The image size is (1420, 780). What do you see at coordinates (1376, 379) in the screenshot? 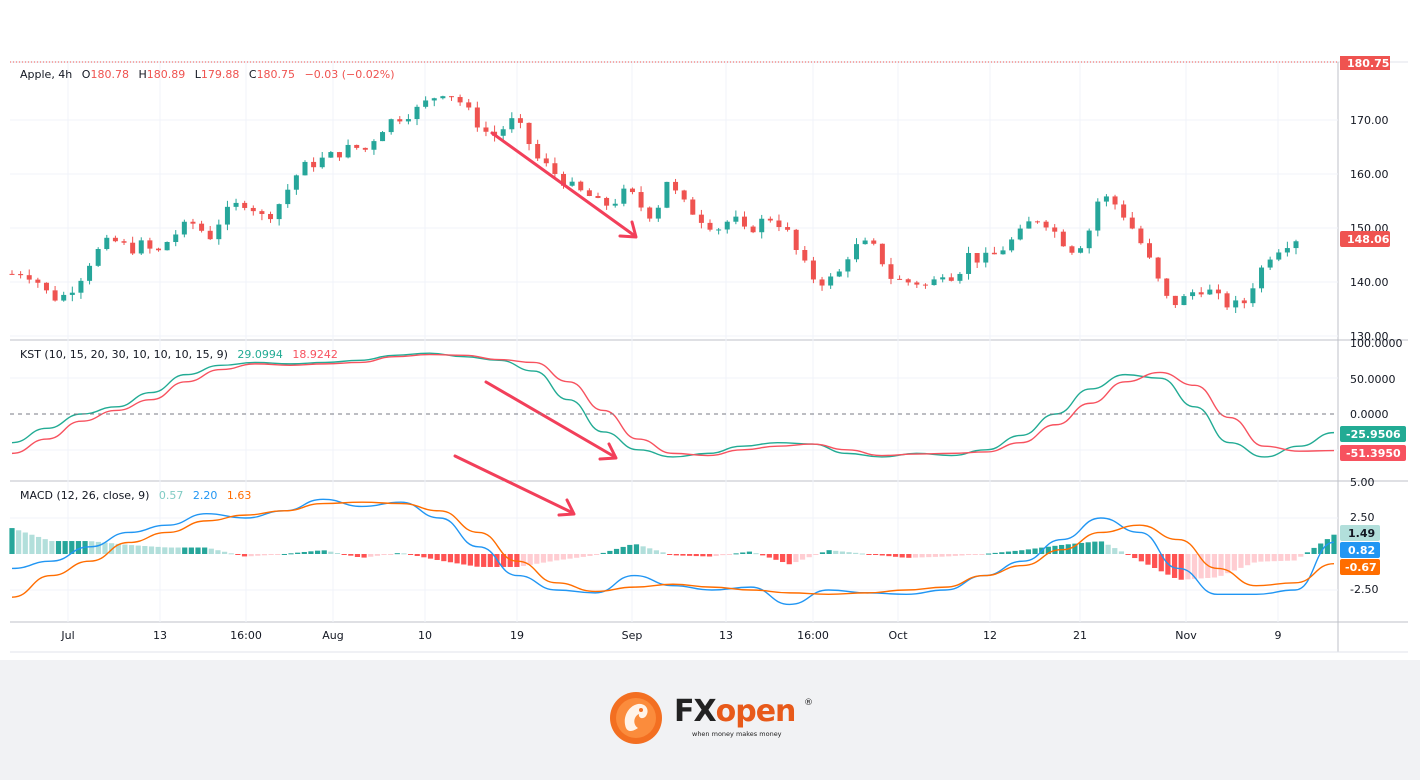
I see `kst-axis: 100.0000 50.0000 0.0000` at bounding box center [1376, 379].